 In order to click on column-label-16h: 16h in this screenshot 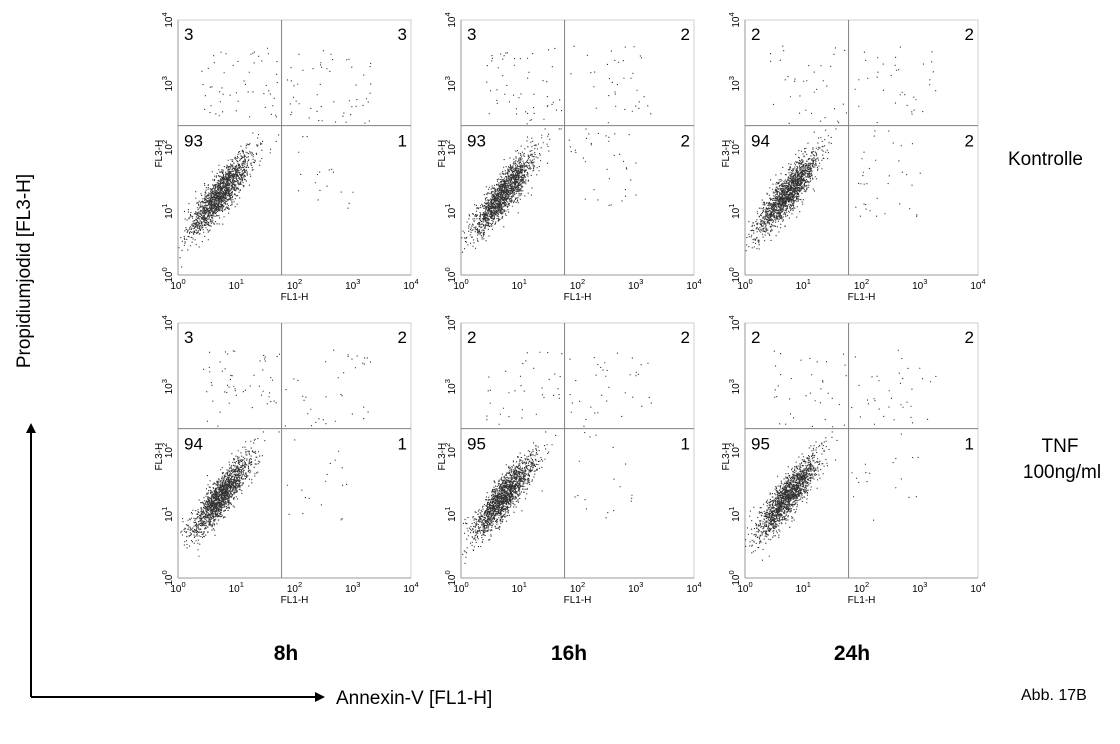, I will do `click(569, 653)`.